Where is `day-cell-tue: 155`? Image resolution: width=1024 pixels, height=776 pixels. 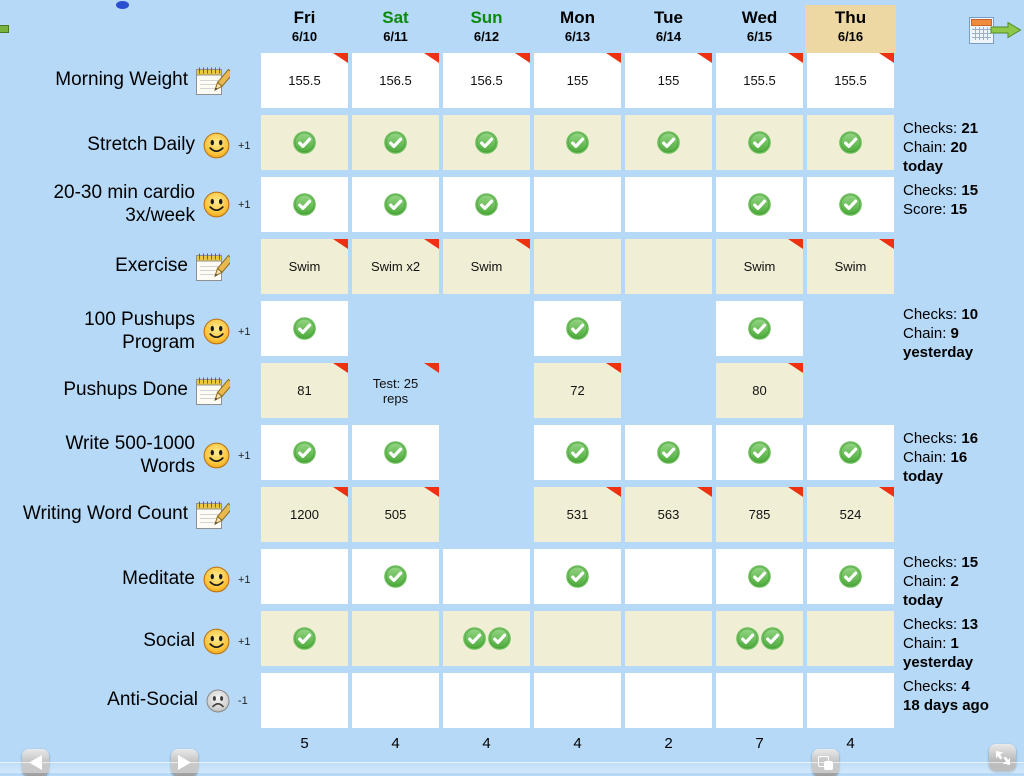 day-cell-tue: 155 is located at coordinates (668, 80).